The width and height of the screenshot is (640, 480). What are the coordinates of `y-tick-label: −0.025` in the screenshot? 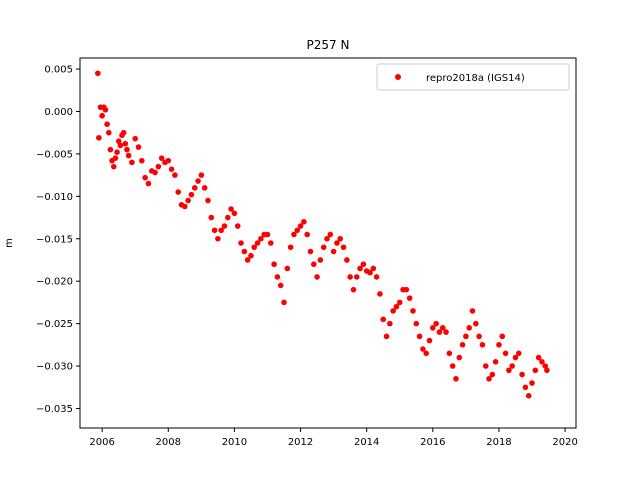 It's located at (54, 324).